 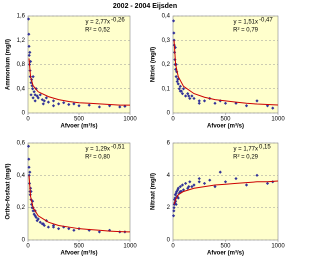 What do you see at coordinates (169, 176) in the screenshot?
I see `y-tick-label: 4` at bounding box center [169, 176].